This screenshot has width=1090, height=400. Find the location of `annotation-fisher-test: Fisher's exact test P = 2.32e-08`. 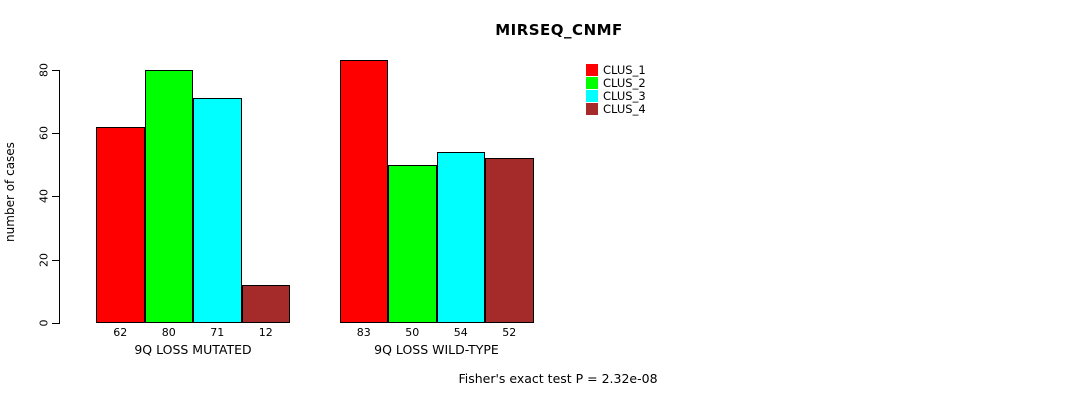

annotation-fisher-test: Fisher's exact test P = 2.32e-08 is located at coordinates (558, 378).